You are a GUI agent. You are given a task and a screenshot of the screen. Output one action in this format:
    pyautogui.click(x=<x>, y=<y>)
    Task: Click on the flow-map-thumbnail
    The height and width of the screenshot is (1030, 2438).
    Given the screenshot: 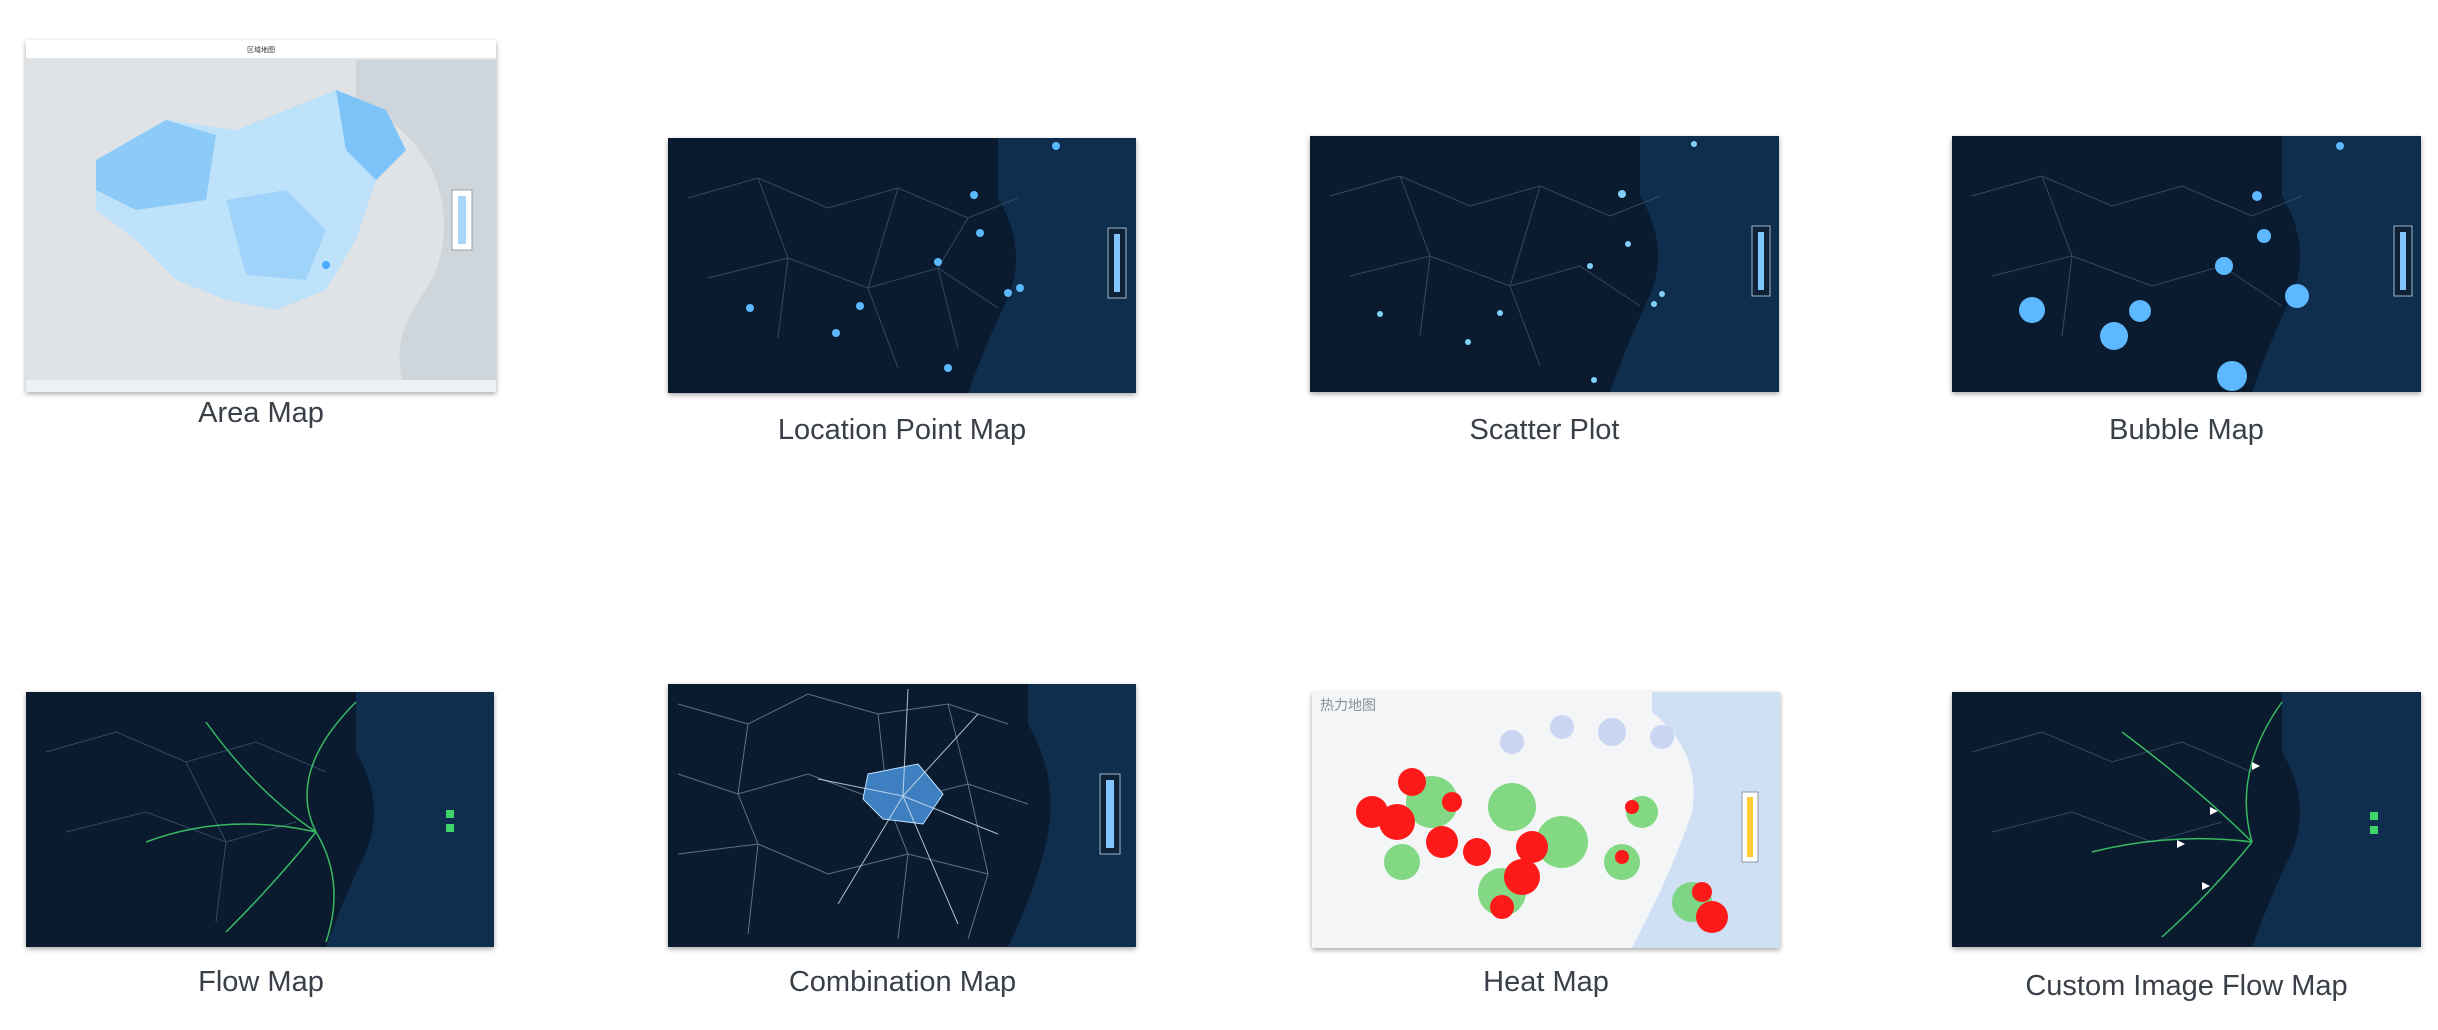 What is the action you would take?
    pyautogui.click(x=260, y=819)
    